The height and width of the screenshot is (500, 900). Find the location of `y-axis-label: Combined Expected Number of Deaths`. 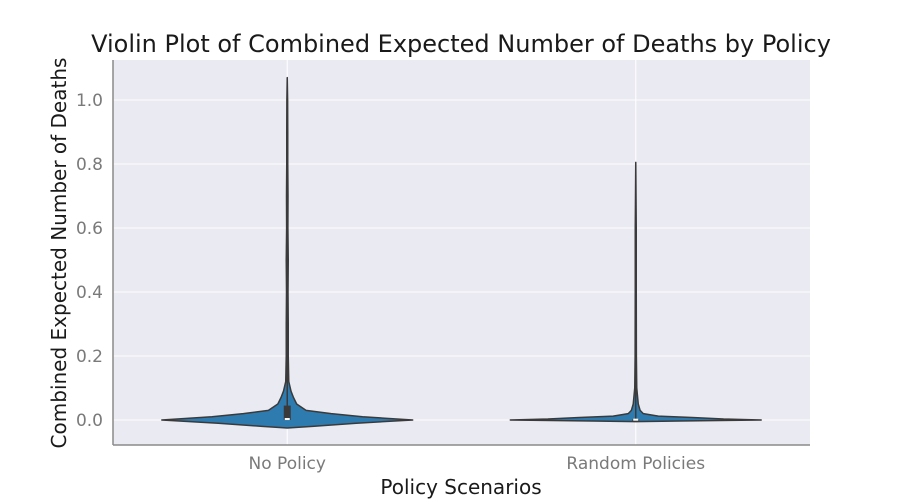

y-axis-label: Combined Expected Number of Deaths is located at coordinates (59, 253).